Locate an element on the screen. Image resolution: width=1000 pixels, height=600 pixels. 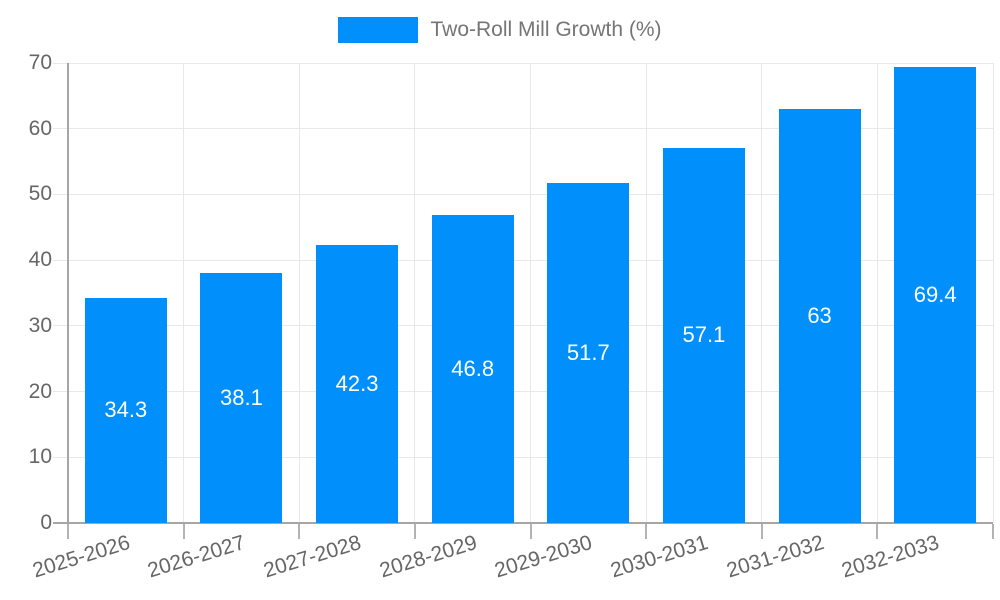
bar: 57.1 is located at coordinates (703, 335).